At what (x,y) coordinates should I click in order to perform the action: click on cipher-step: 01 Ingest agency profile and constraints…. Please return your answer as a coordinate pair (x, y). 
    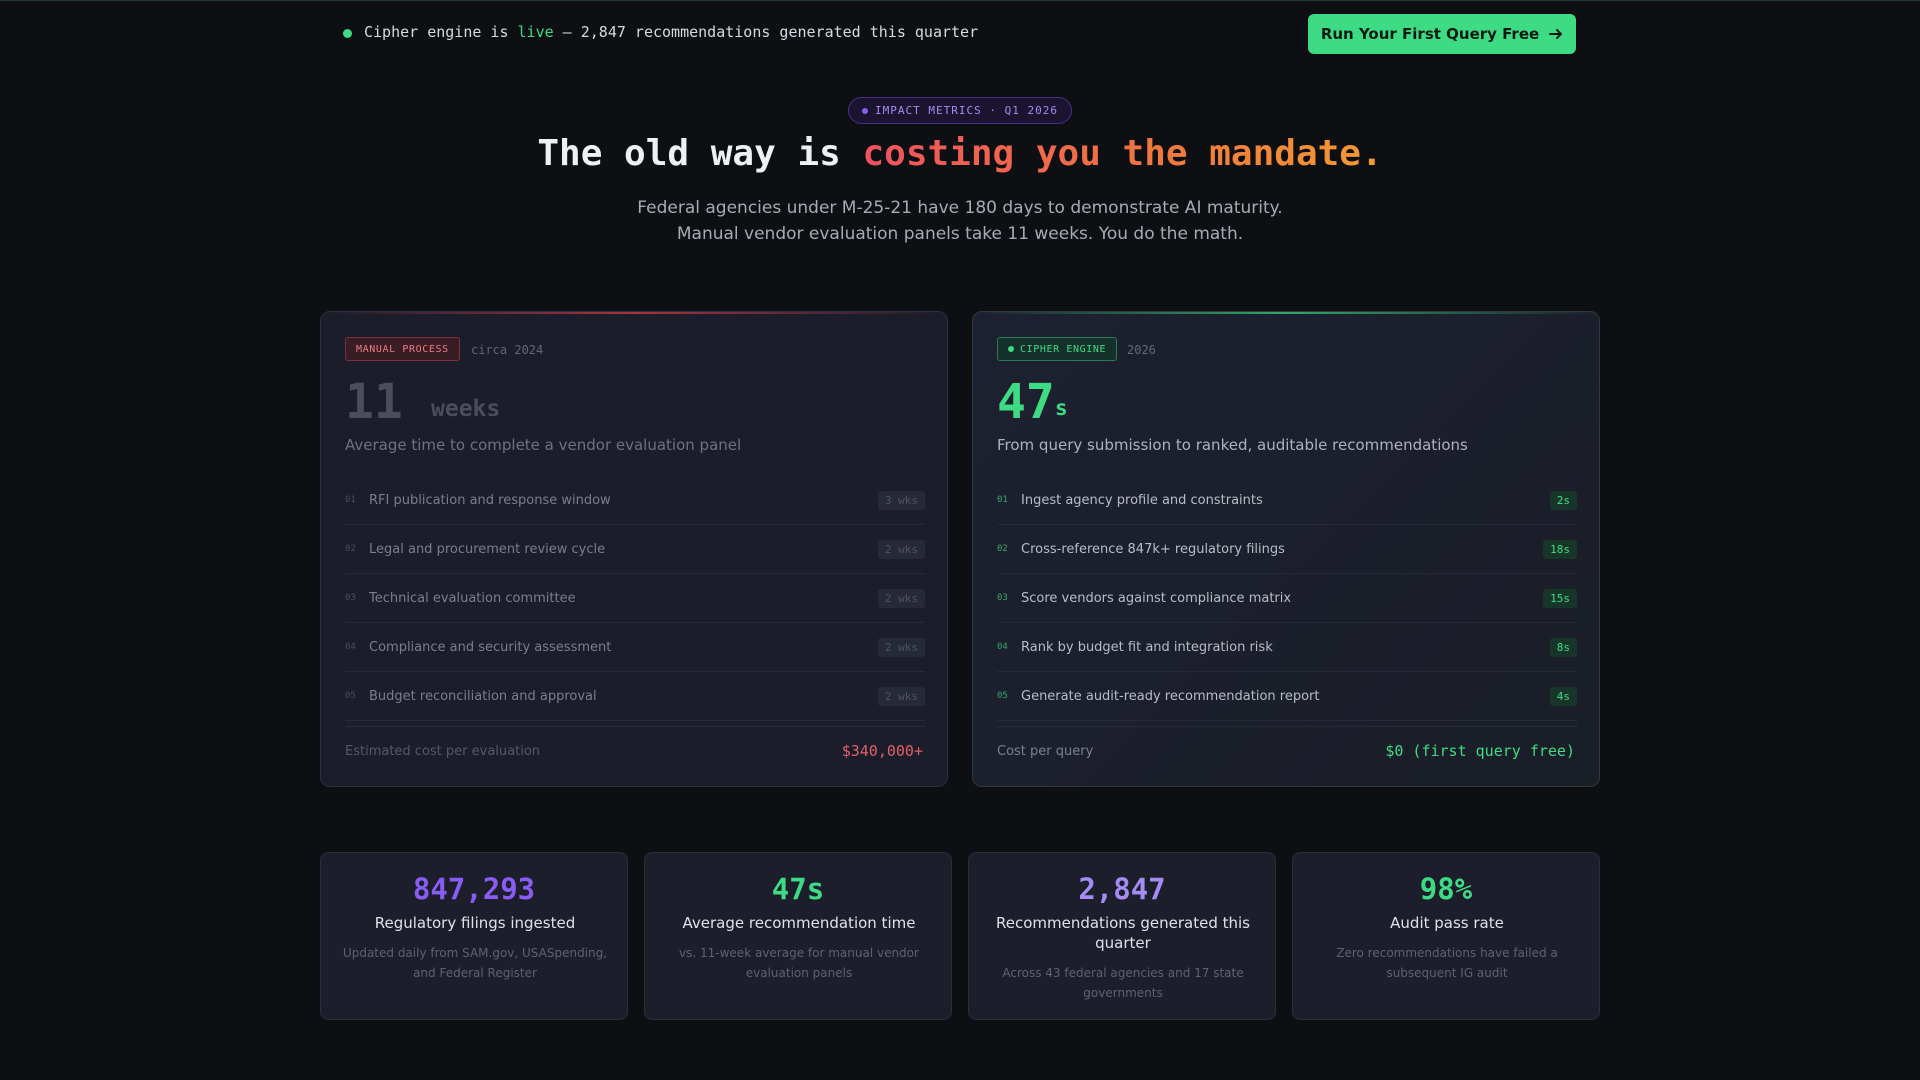
    Looking at the image, I should click on (1287, 500).